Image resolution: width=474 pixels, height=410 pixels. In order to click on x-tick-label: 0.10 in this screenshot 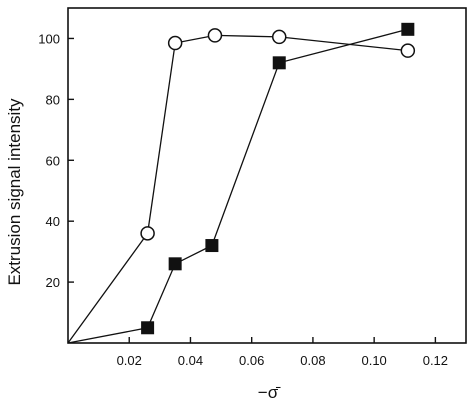, I will do `click(373, 360)`.